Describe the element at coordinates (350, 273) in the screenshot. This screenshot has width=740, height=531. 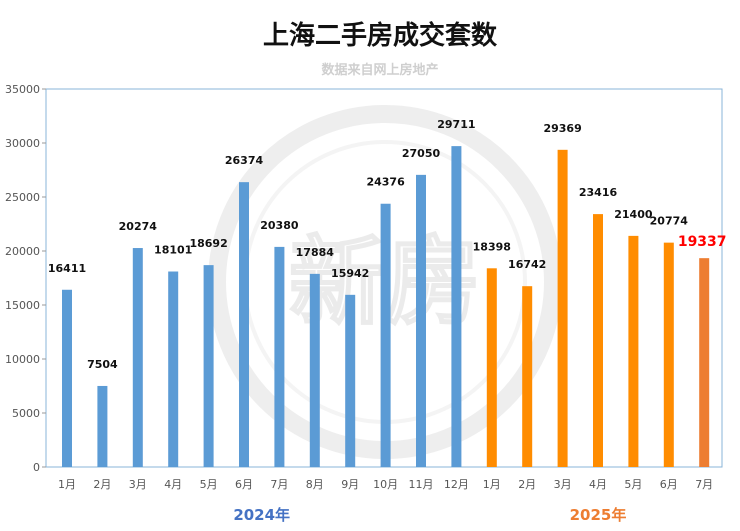
I see `data-label: 15942` at that location.